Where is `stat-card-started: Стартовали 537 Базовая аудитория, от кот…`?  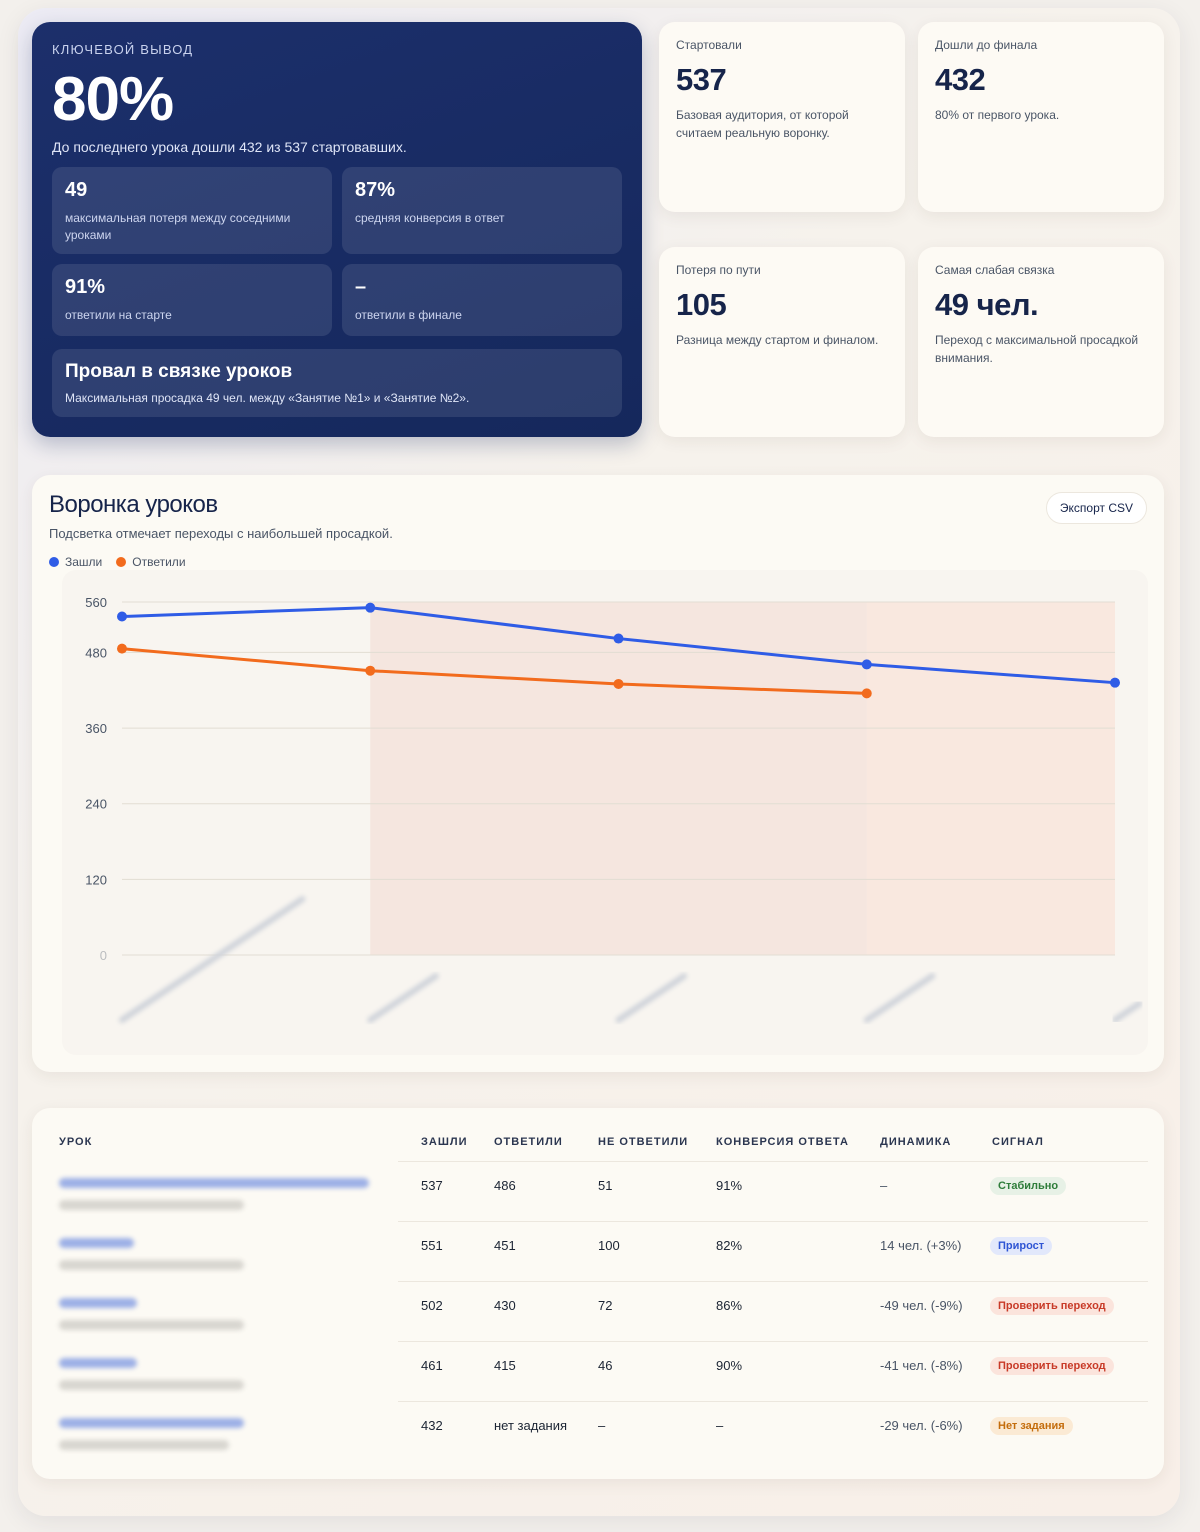
stat-card-started: Стартовали 537 Базовая аудитория, от кот… is located at coordinates (782, 117).